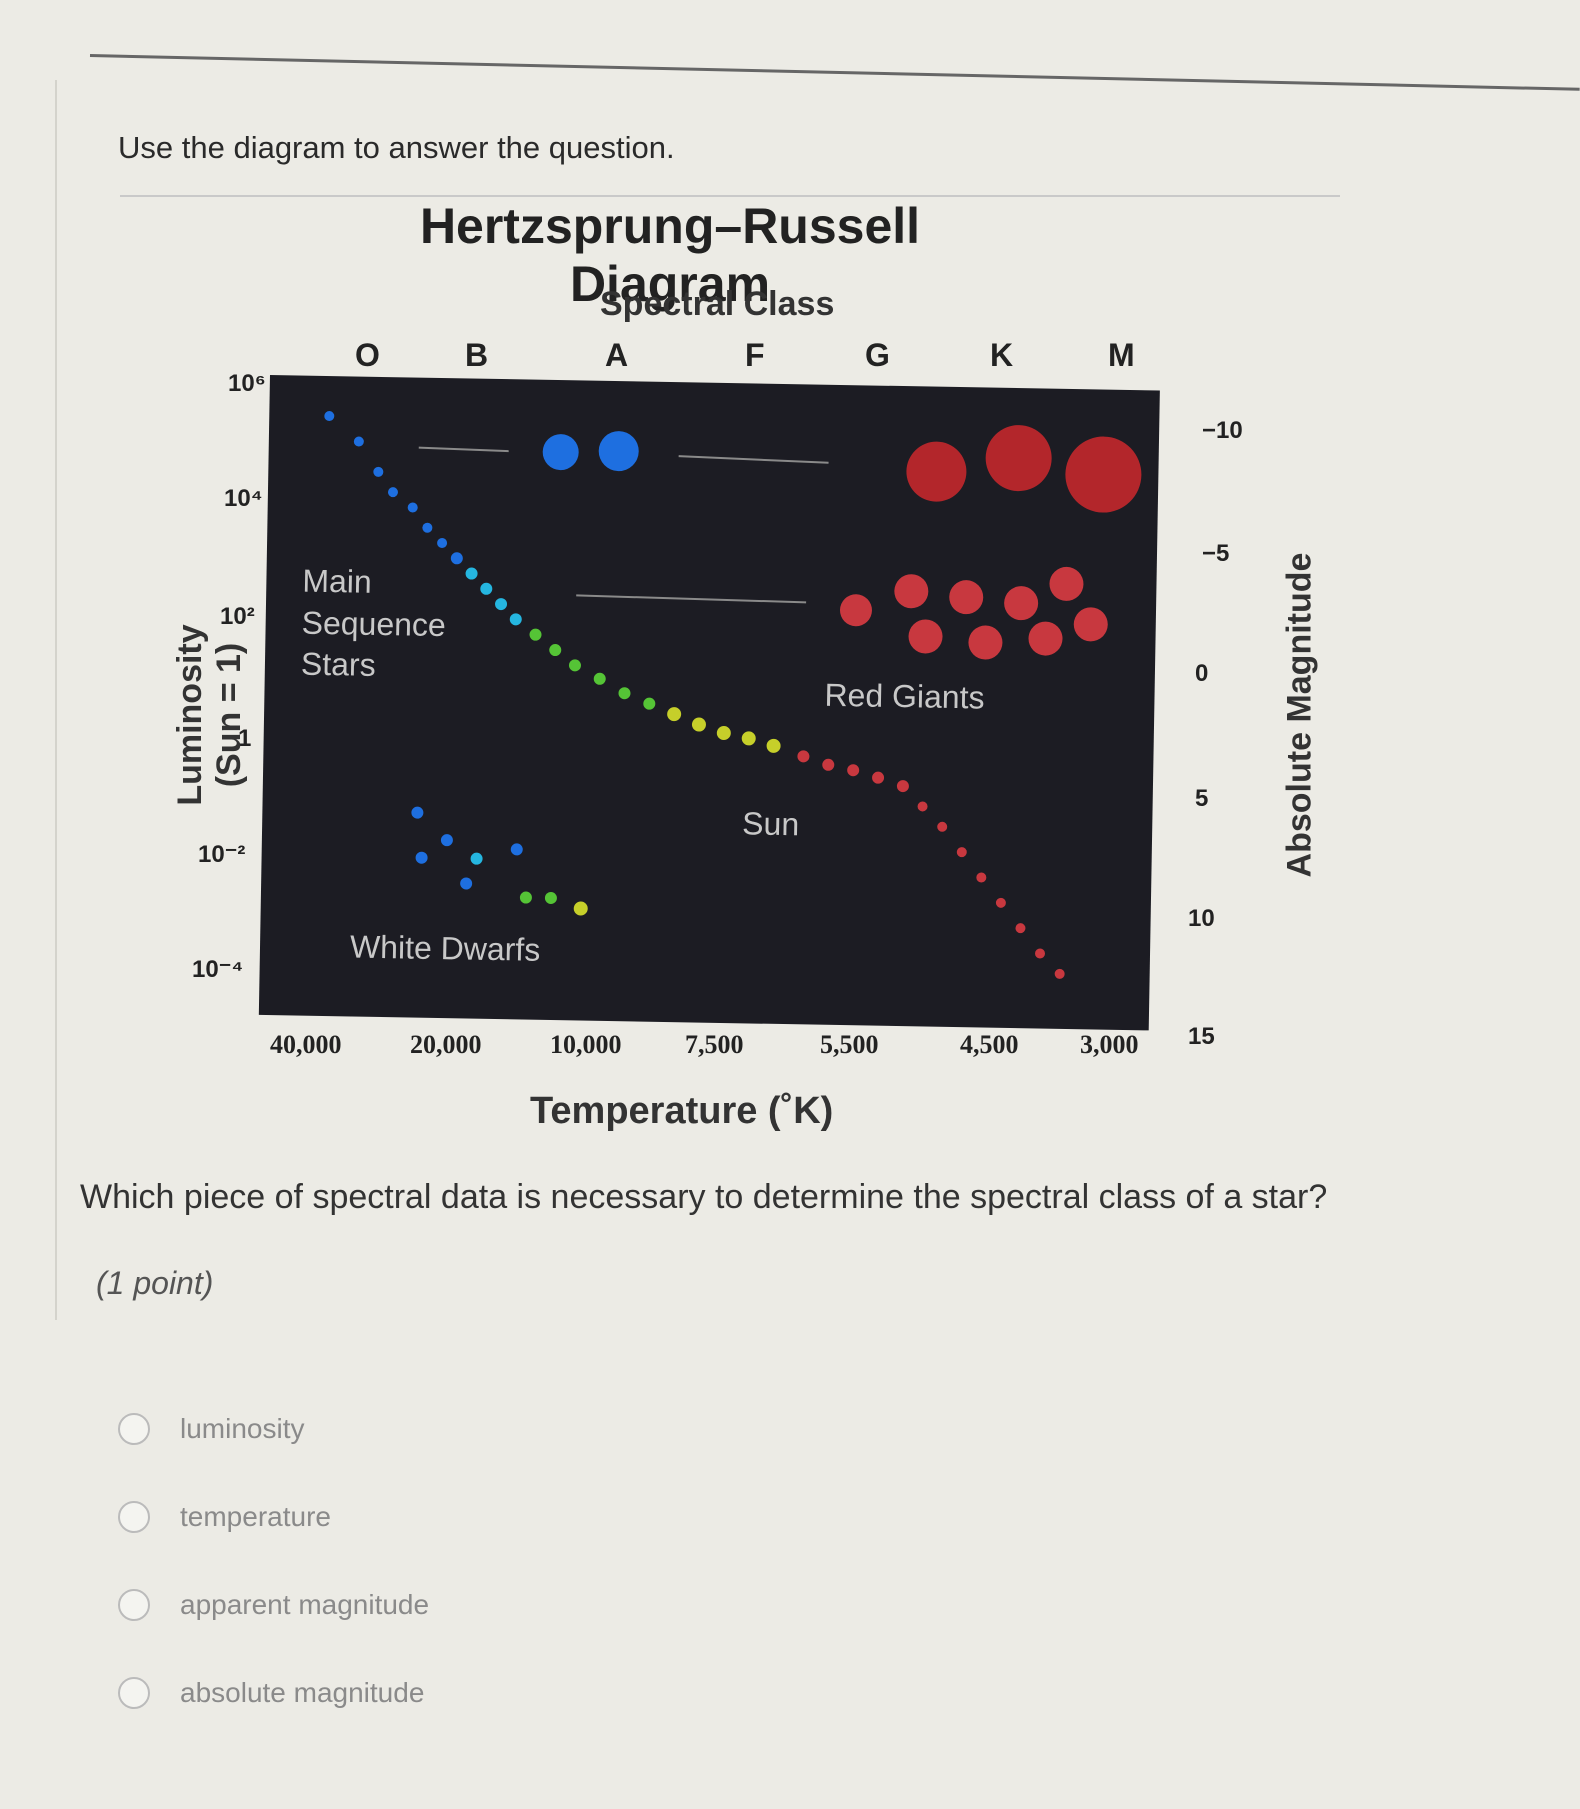  What do you see at coordinates (302, 1692) in the screenshot?
I see `option-label: absolute magnitude` at bounding box center [302, 1692].